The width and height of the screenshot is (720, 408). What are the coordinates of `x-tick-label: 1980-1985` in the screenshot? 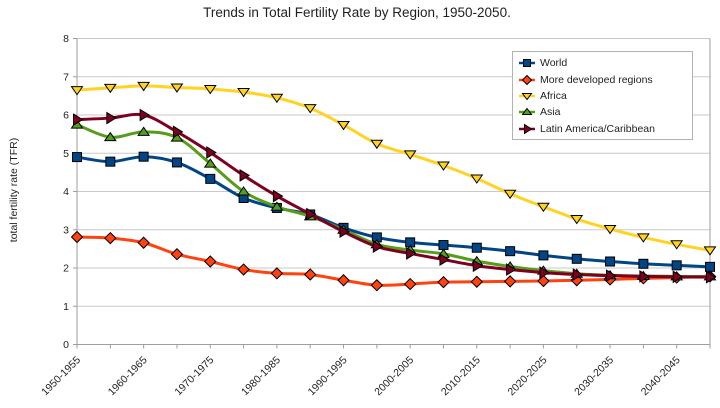 It's located at (261, 376).